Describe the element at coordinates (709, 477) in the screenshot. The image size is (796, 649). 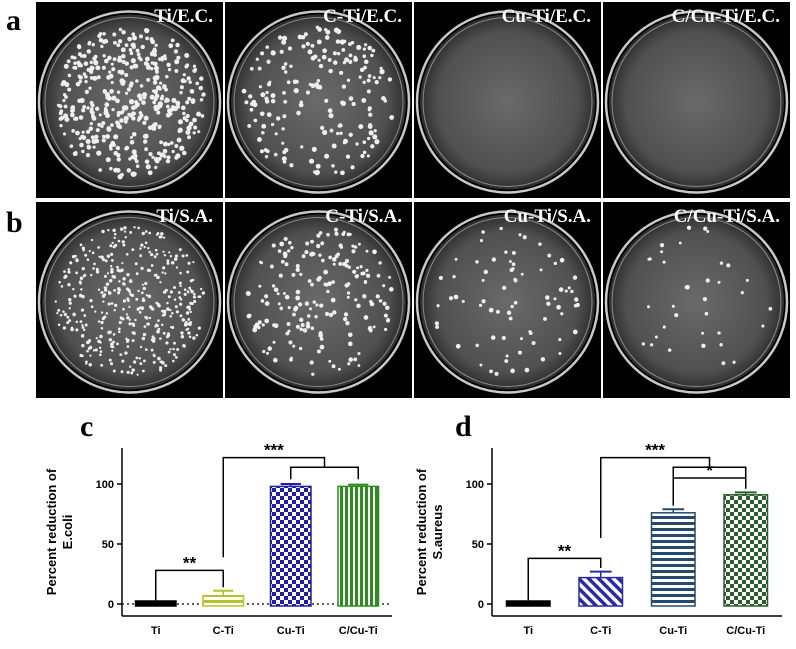
I see `group-bracket` at that location.